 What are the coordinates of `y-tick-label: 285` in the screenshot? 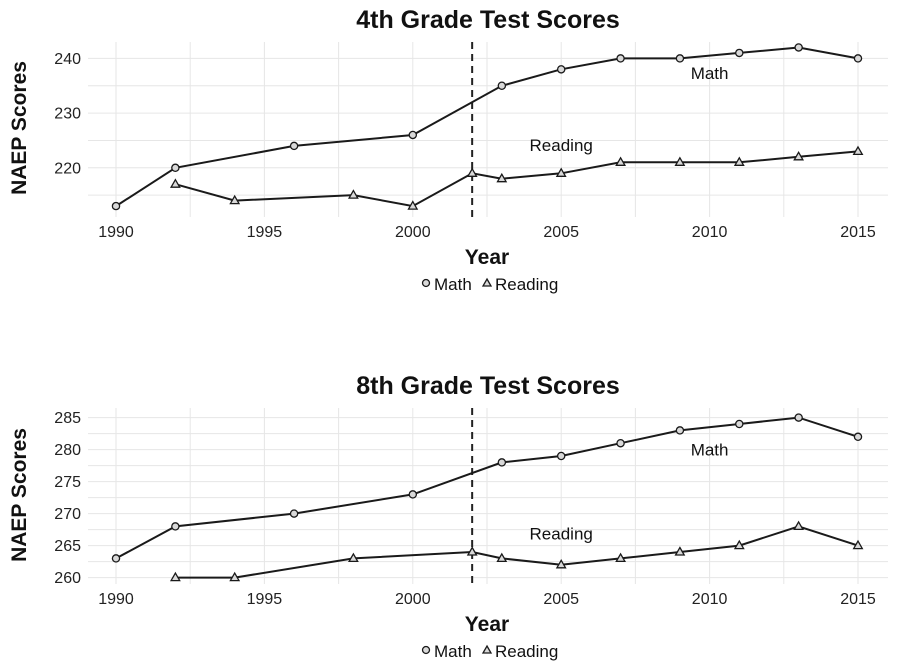 It's located at (67, 418).